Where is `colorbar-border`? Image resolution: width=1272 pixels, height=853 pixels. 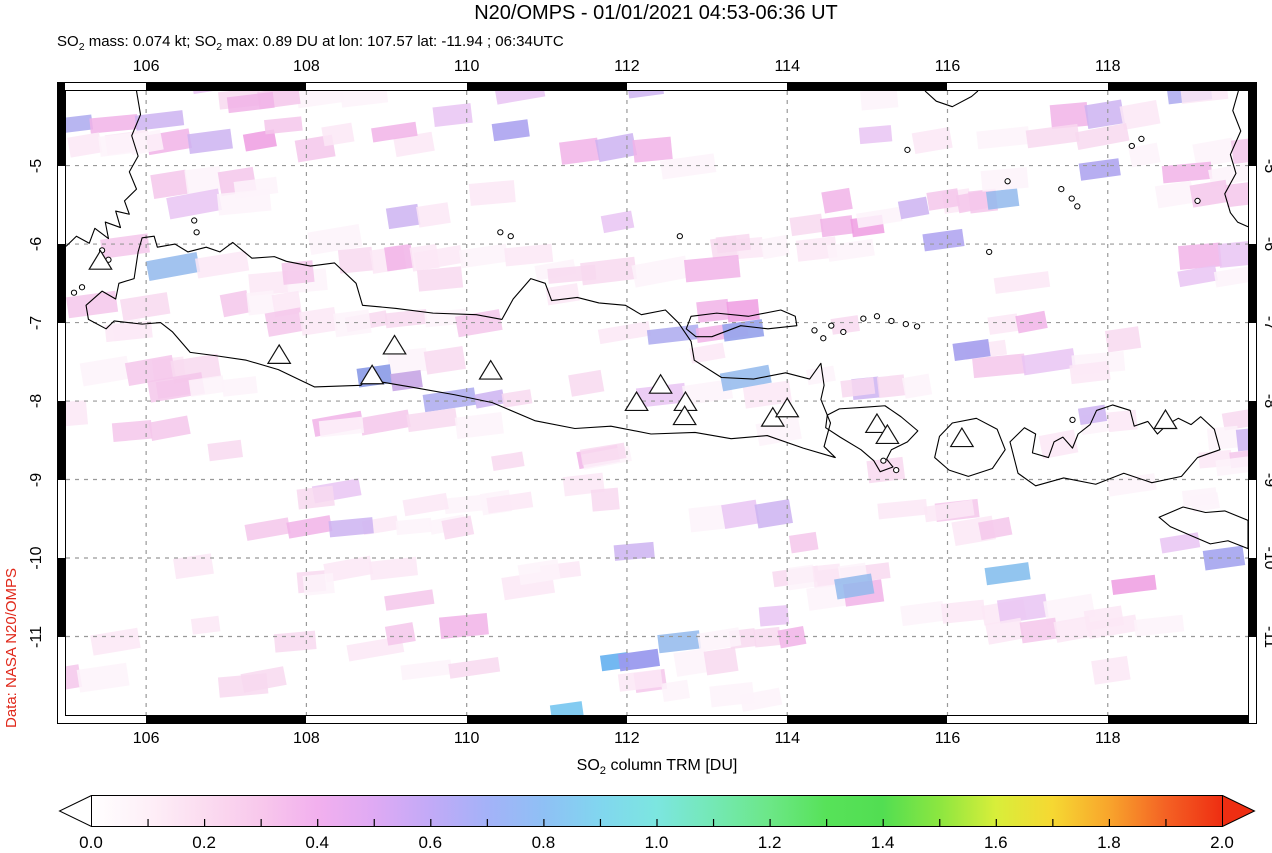 colorbar-border is located at coordinates (657, 811).